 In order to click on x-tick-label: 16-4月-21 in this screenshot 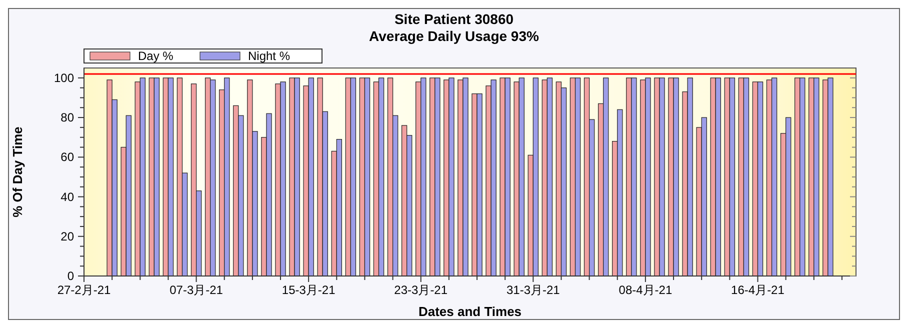, I will do `click(758, 290)`.